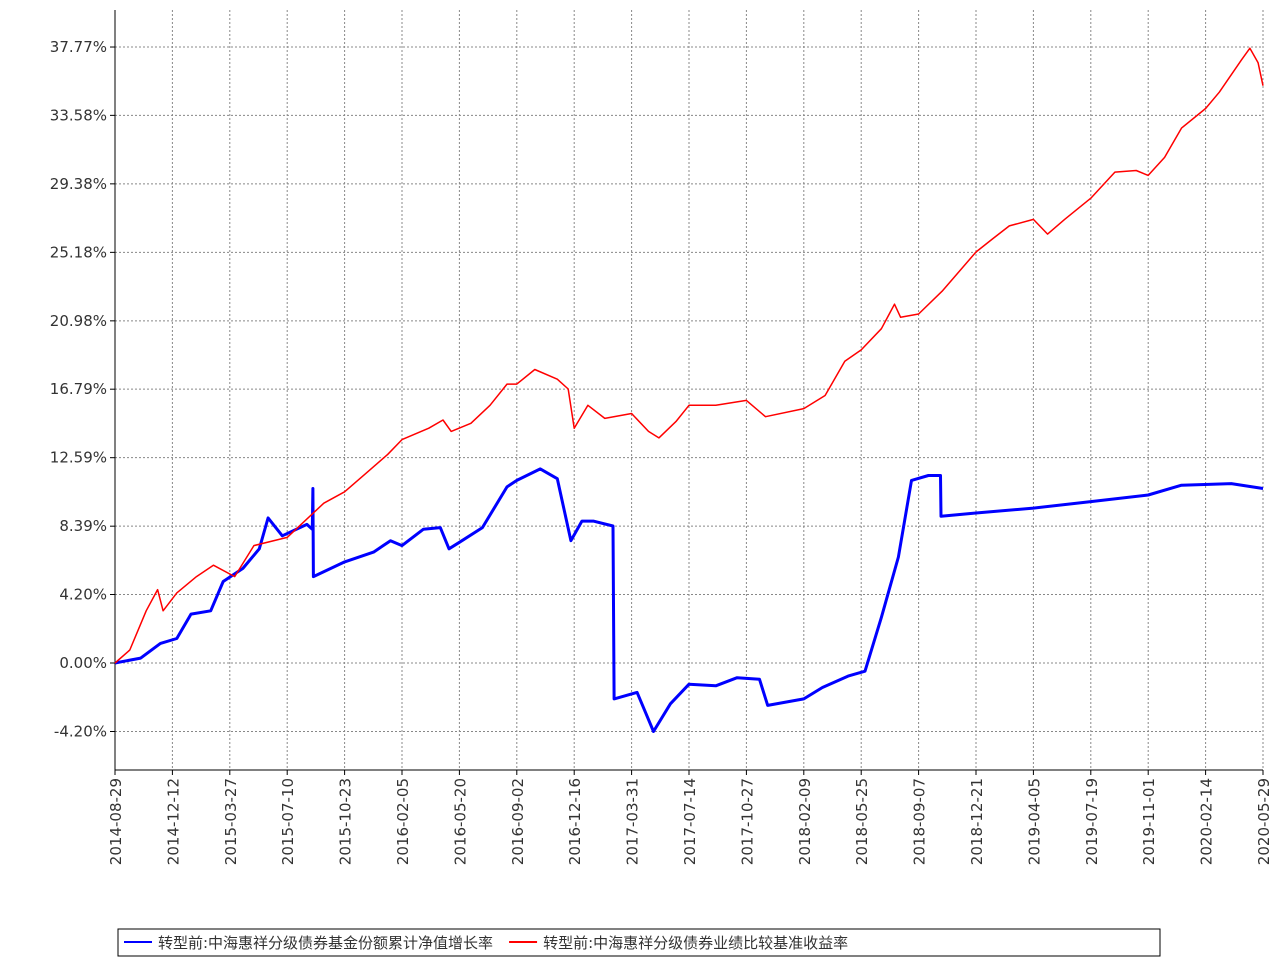 Image resolution: width=1275 pixels, height=958 pixels. What do you see at coordinates (346, 821) in the screenshot?
I see `x-tick-label: 2015-10-23` at bounding box center [346, 821].